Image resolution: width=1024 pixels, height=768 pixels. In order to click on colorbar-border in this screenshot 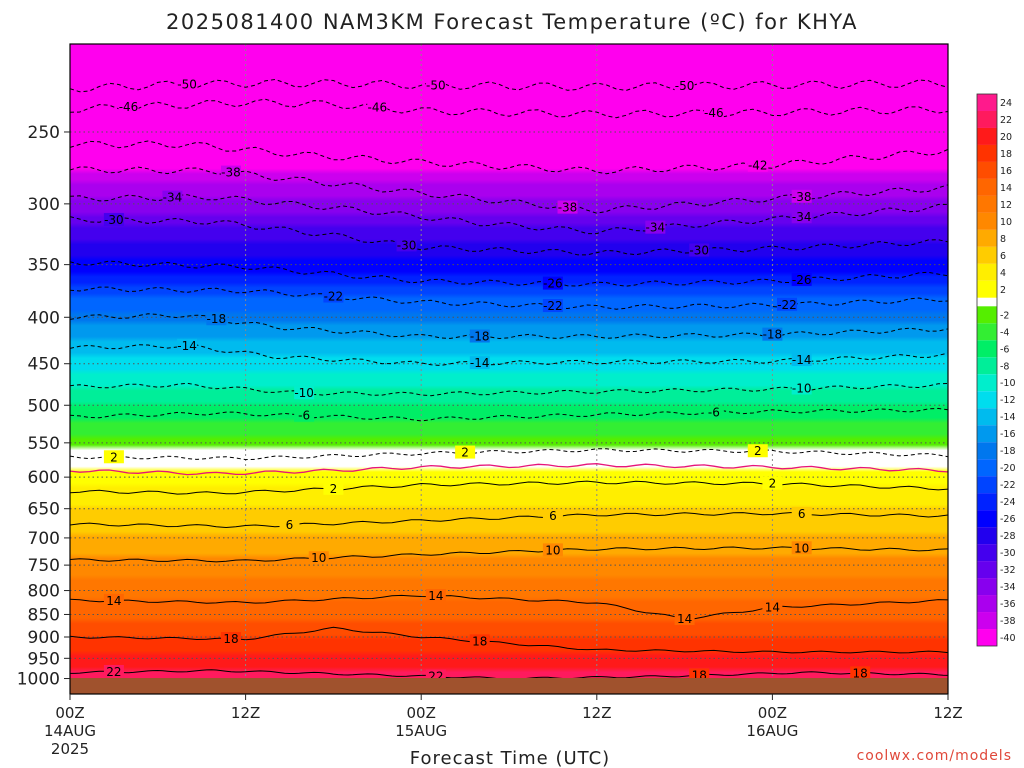, I will do `click(987, 370)`.